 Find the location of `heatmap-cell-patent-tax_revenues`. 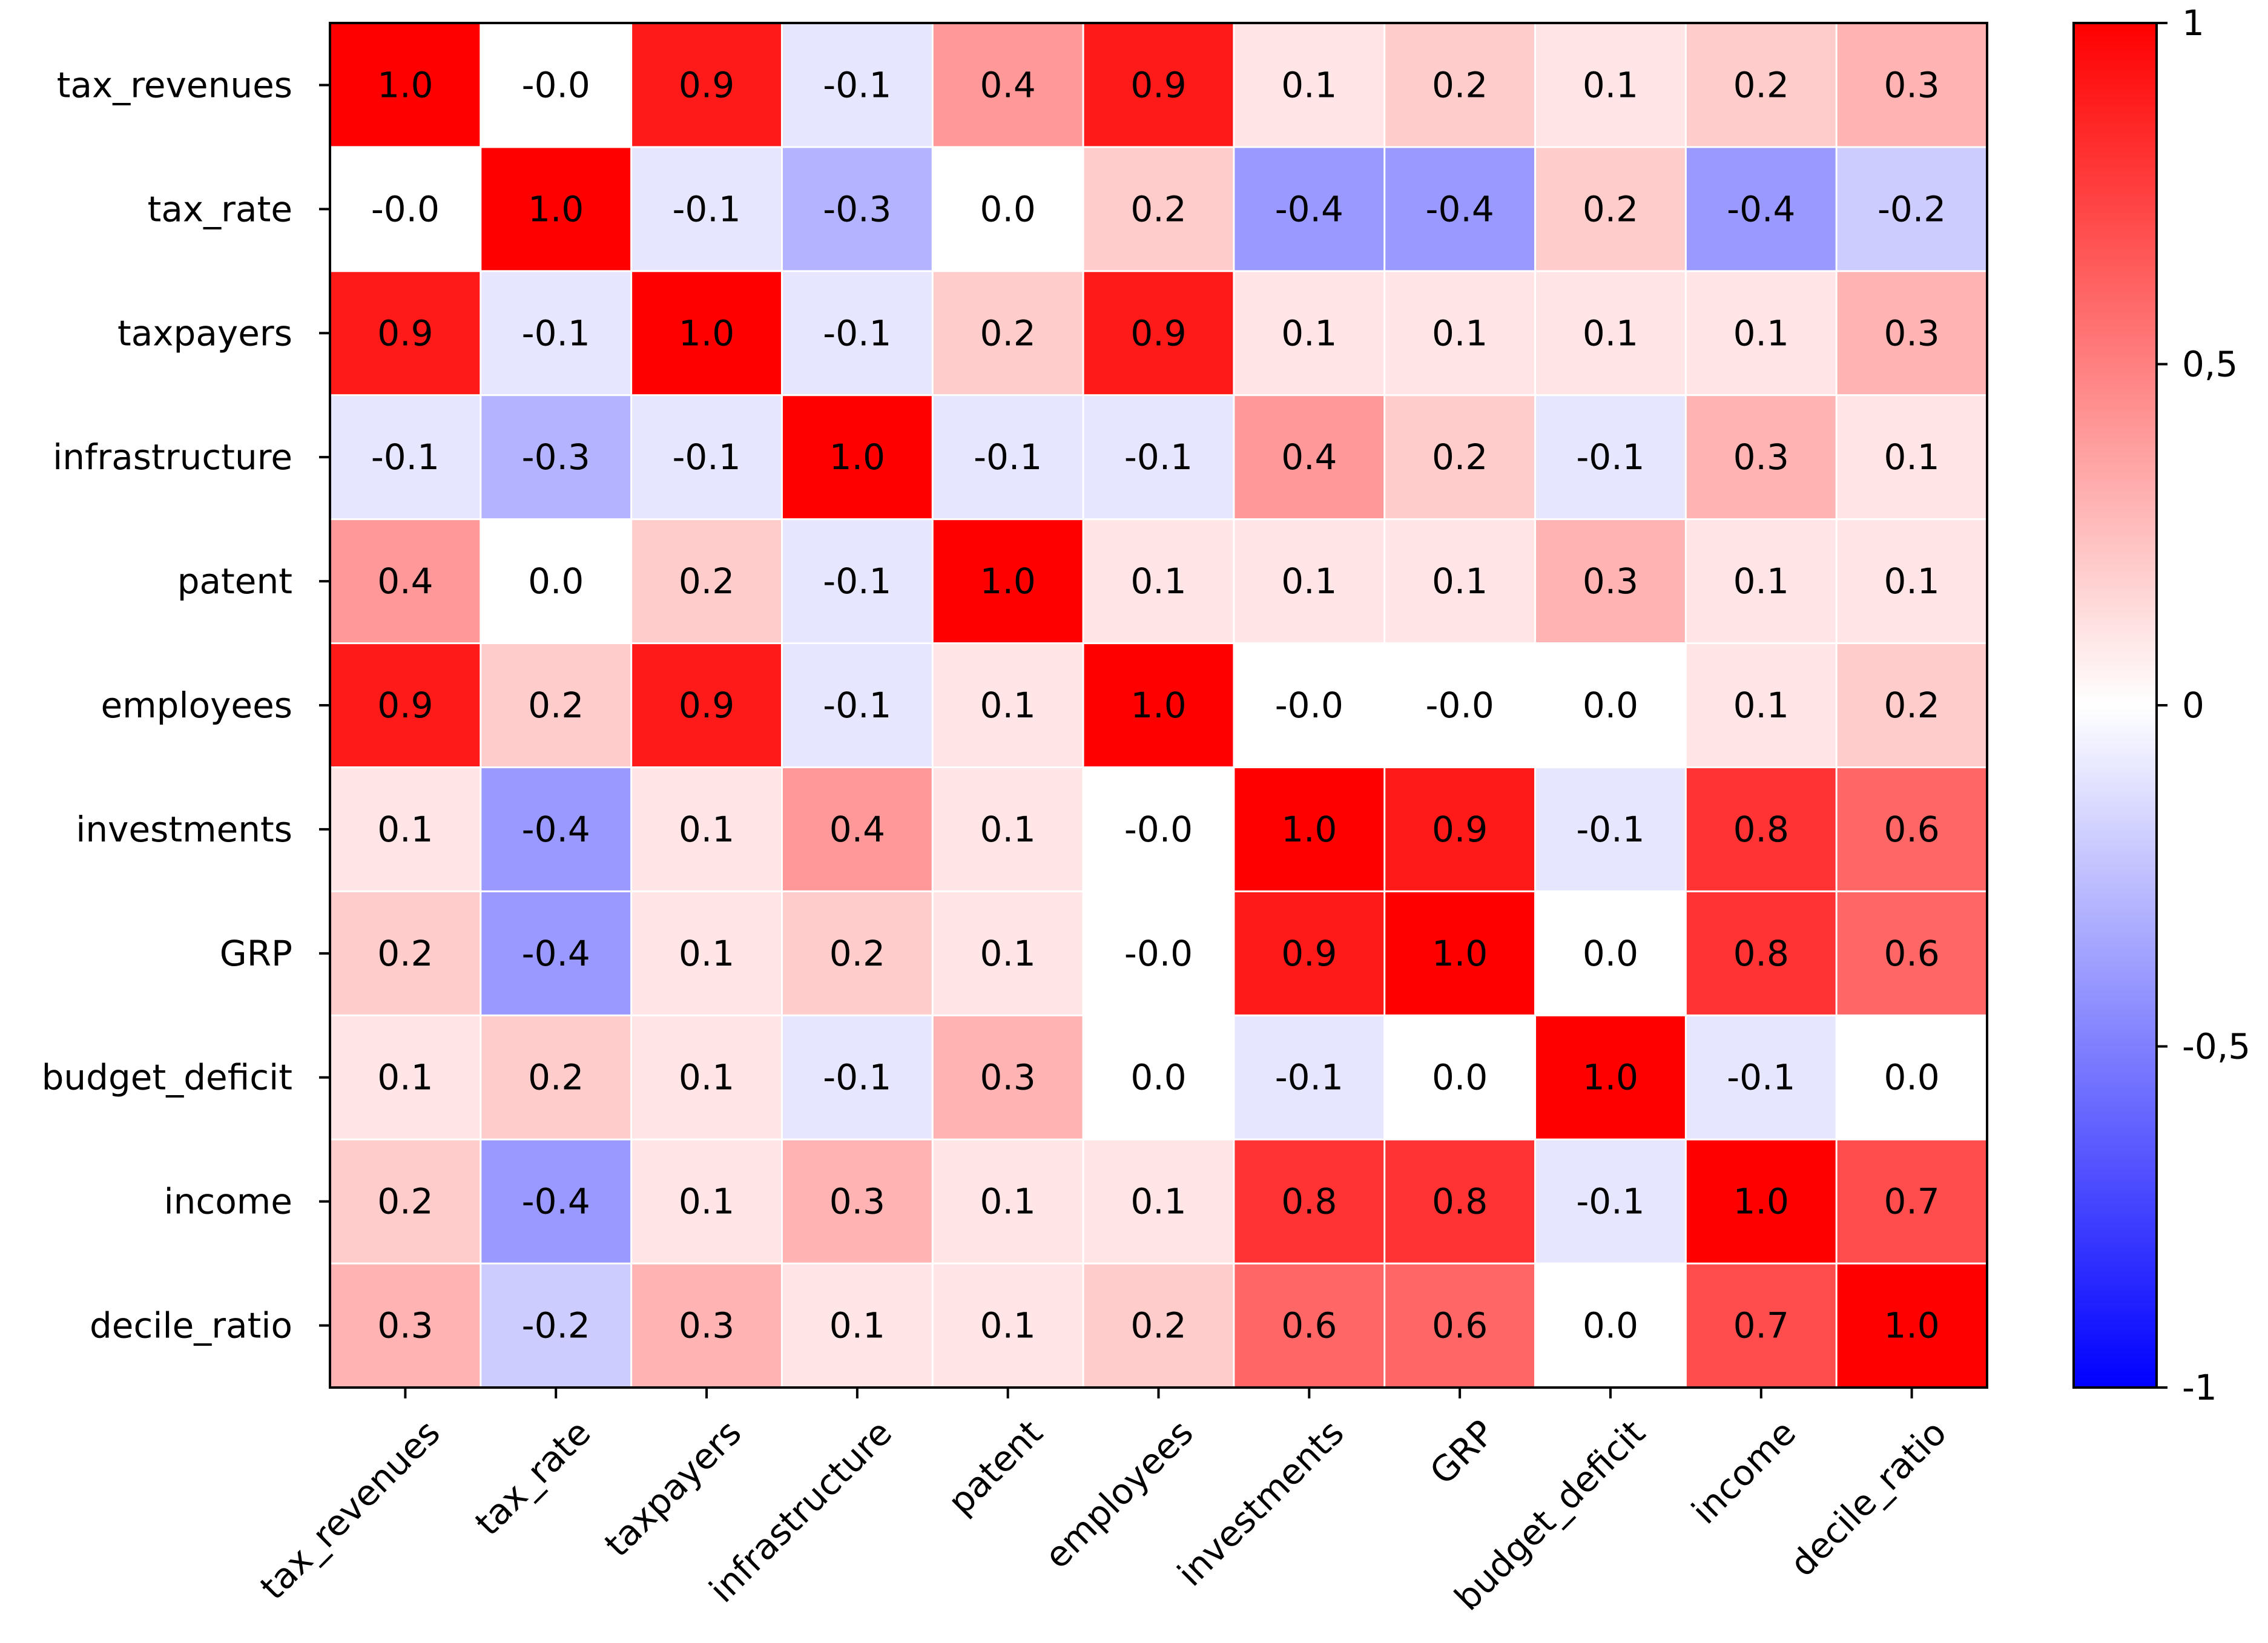

heatmap-cell-patent-tax_revenues is located at coordinates (405, 581).